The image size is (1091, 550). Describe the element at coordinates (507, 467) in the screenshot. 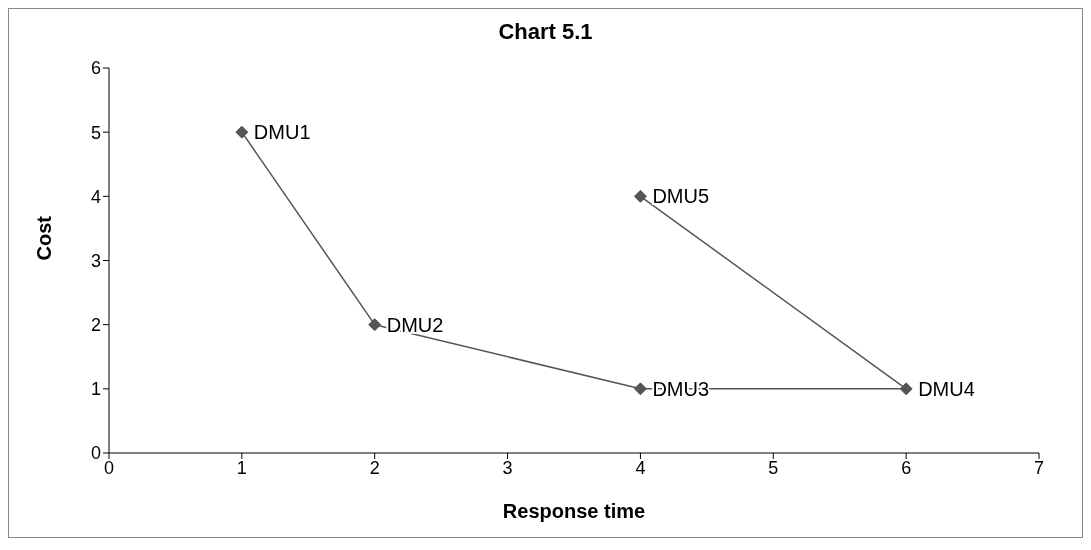

I see `x-tick-label: 3` at that location.